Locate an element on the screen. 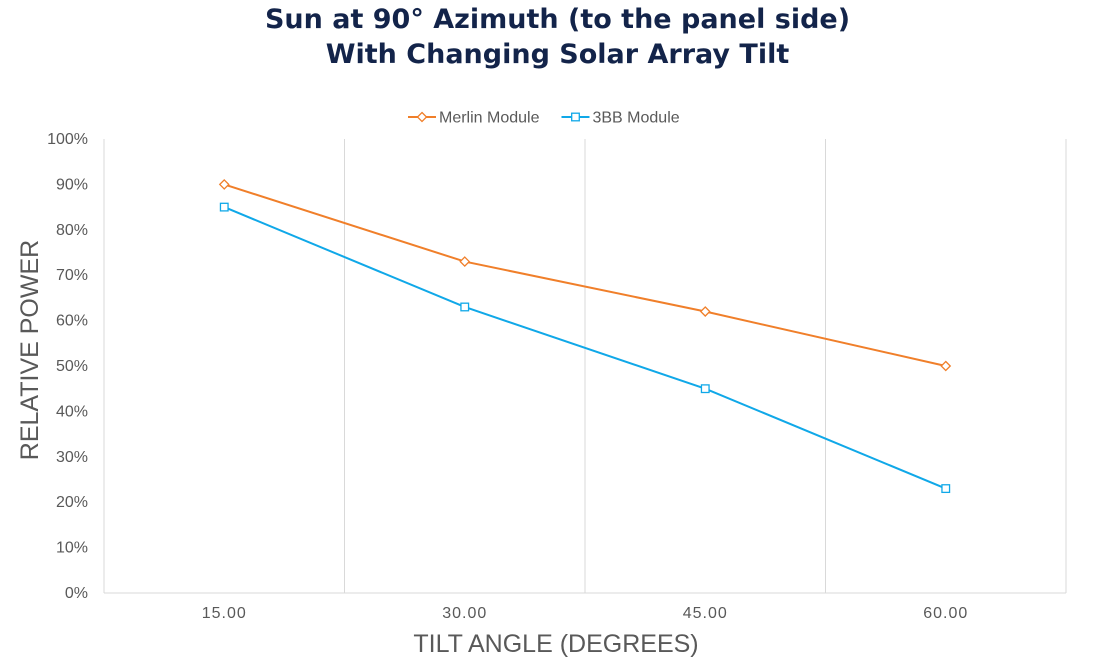 This screenshot has width=1115, height=658. y-tick-label: 70% is located at coordinates (72, 275).